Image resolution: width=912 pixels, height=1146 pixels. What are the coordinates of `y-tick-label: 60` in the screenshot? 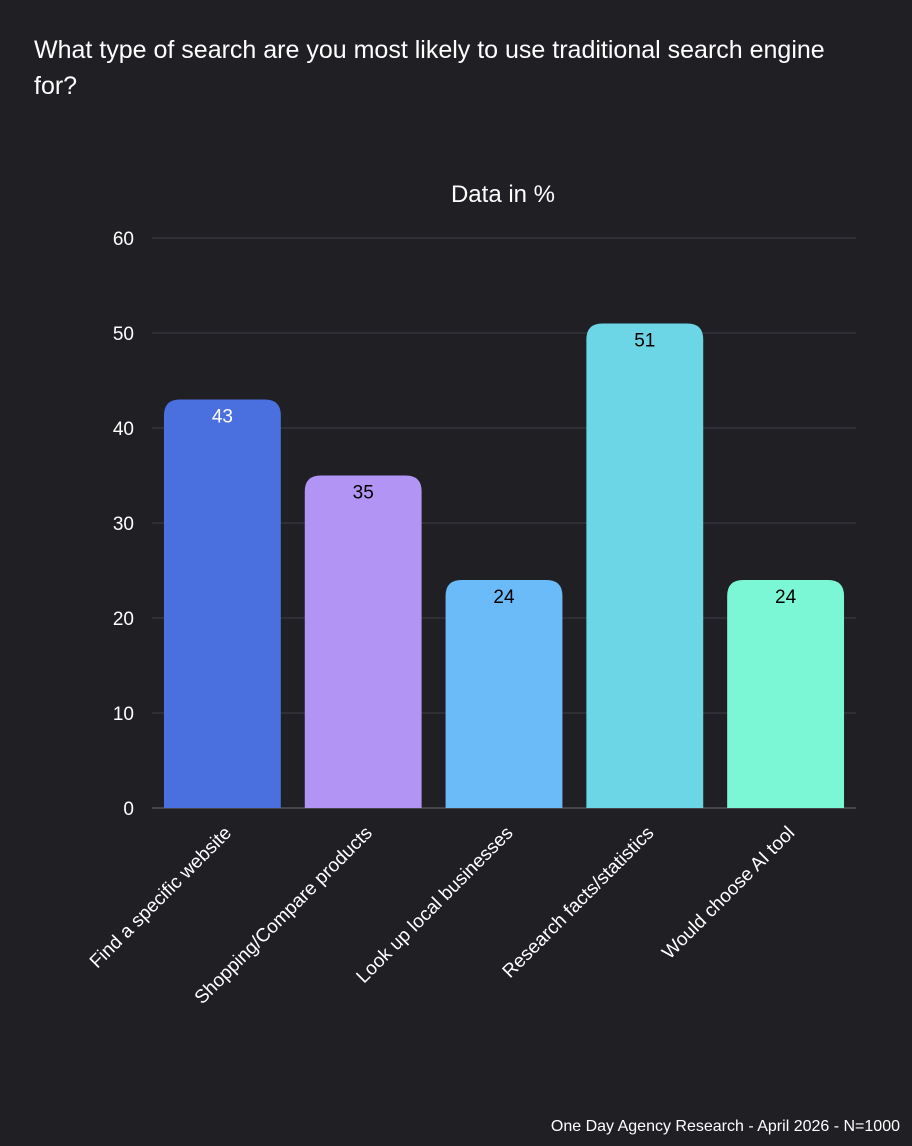 It's located at (123, 239).